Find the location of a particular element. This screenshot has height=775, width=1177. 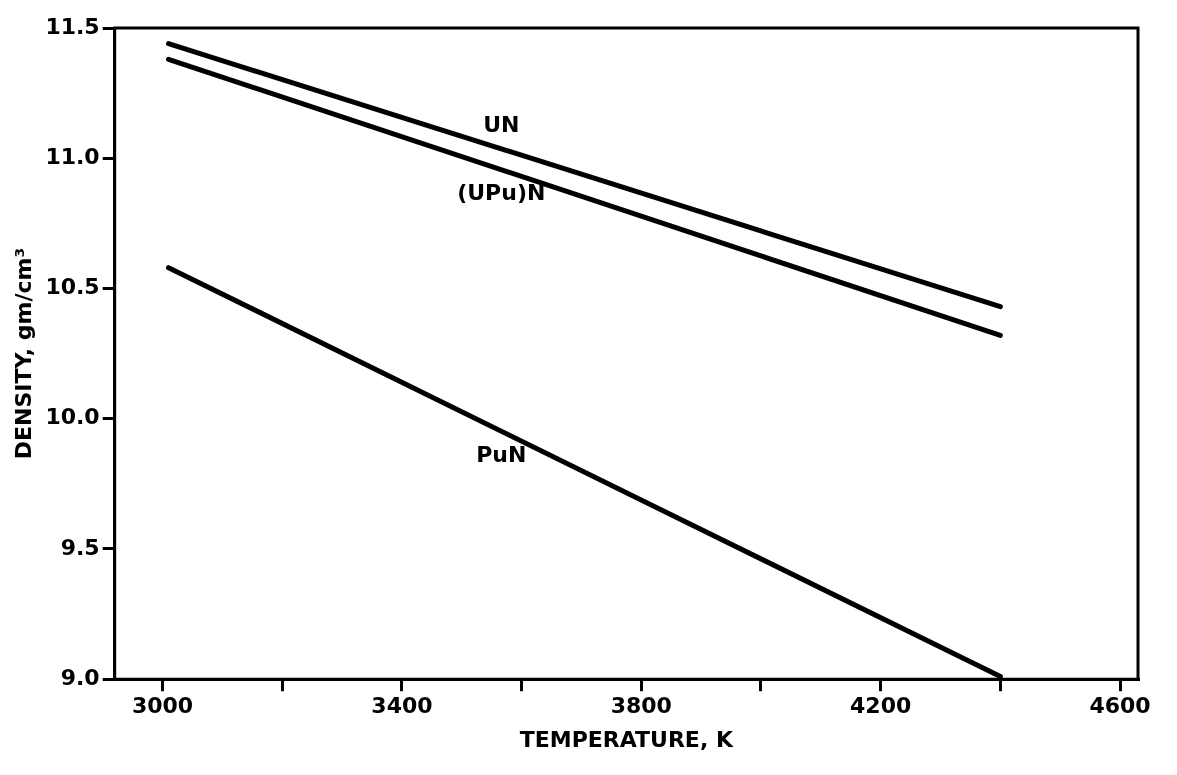

y-tick-label: 11.0 is located at coordinates (72, 156).